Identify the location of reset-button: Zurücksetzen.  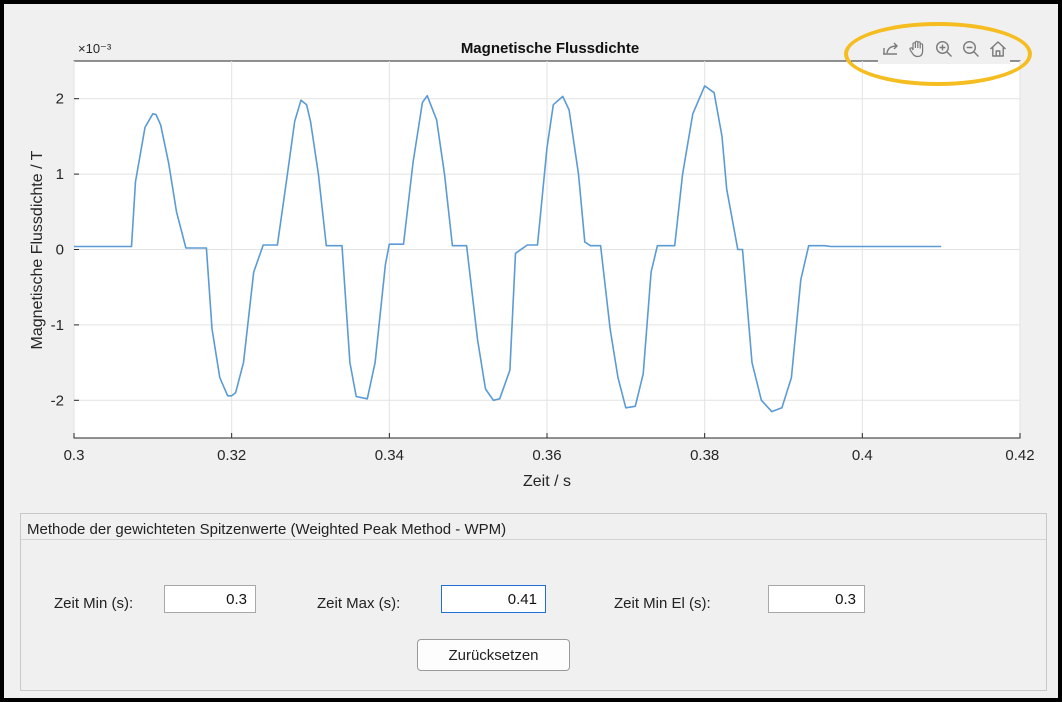
(493, 655).